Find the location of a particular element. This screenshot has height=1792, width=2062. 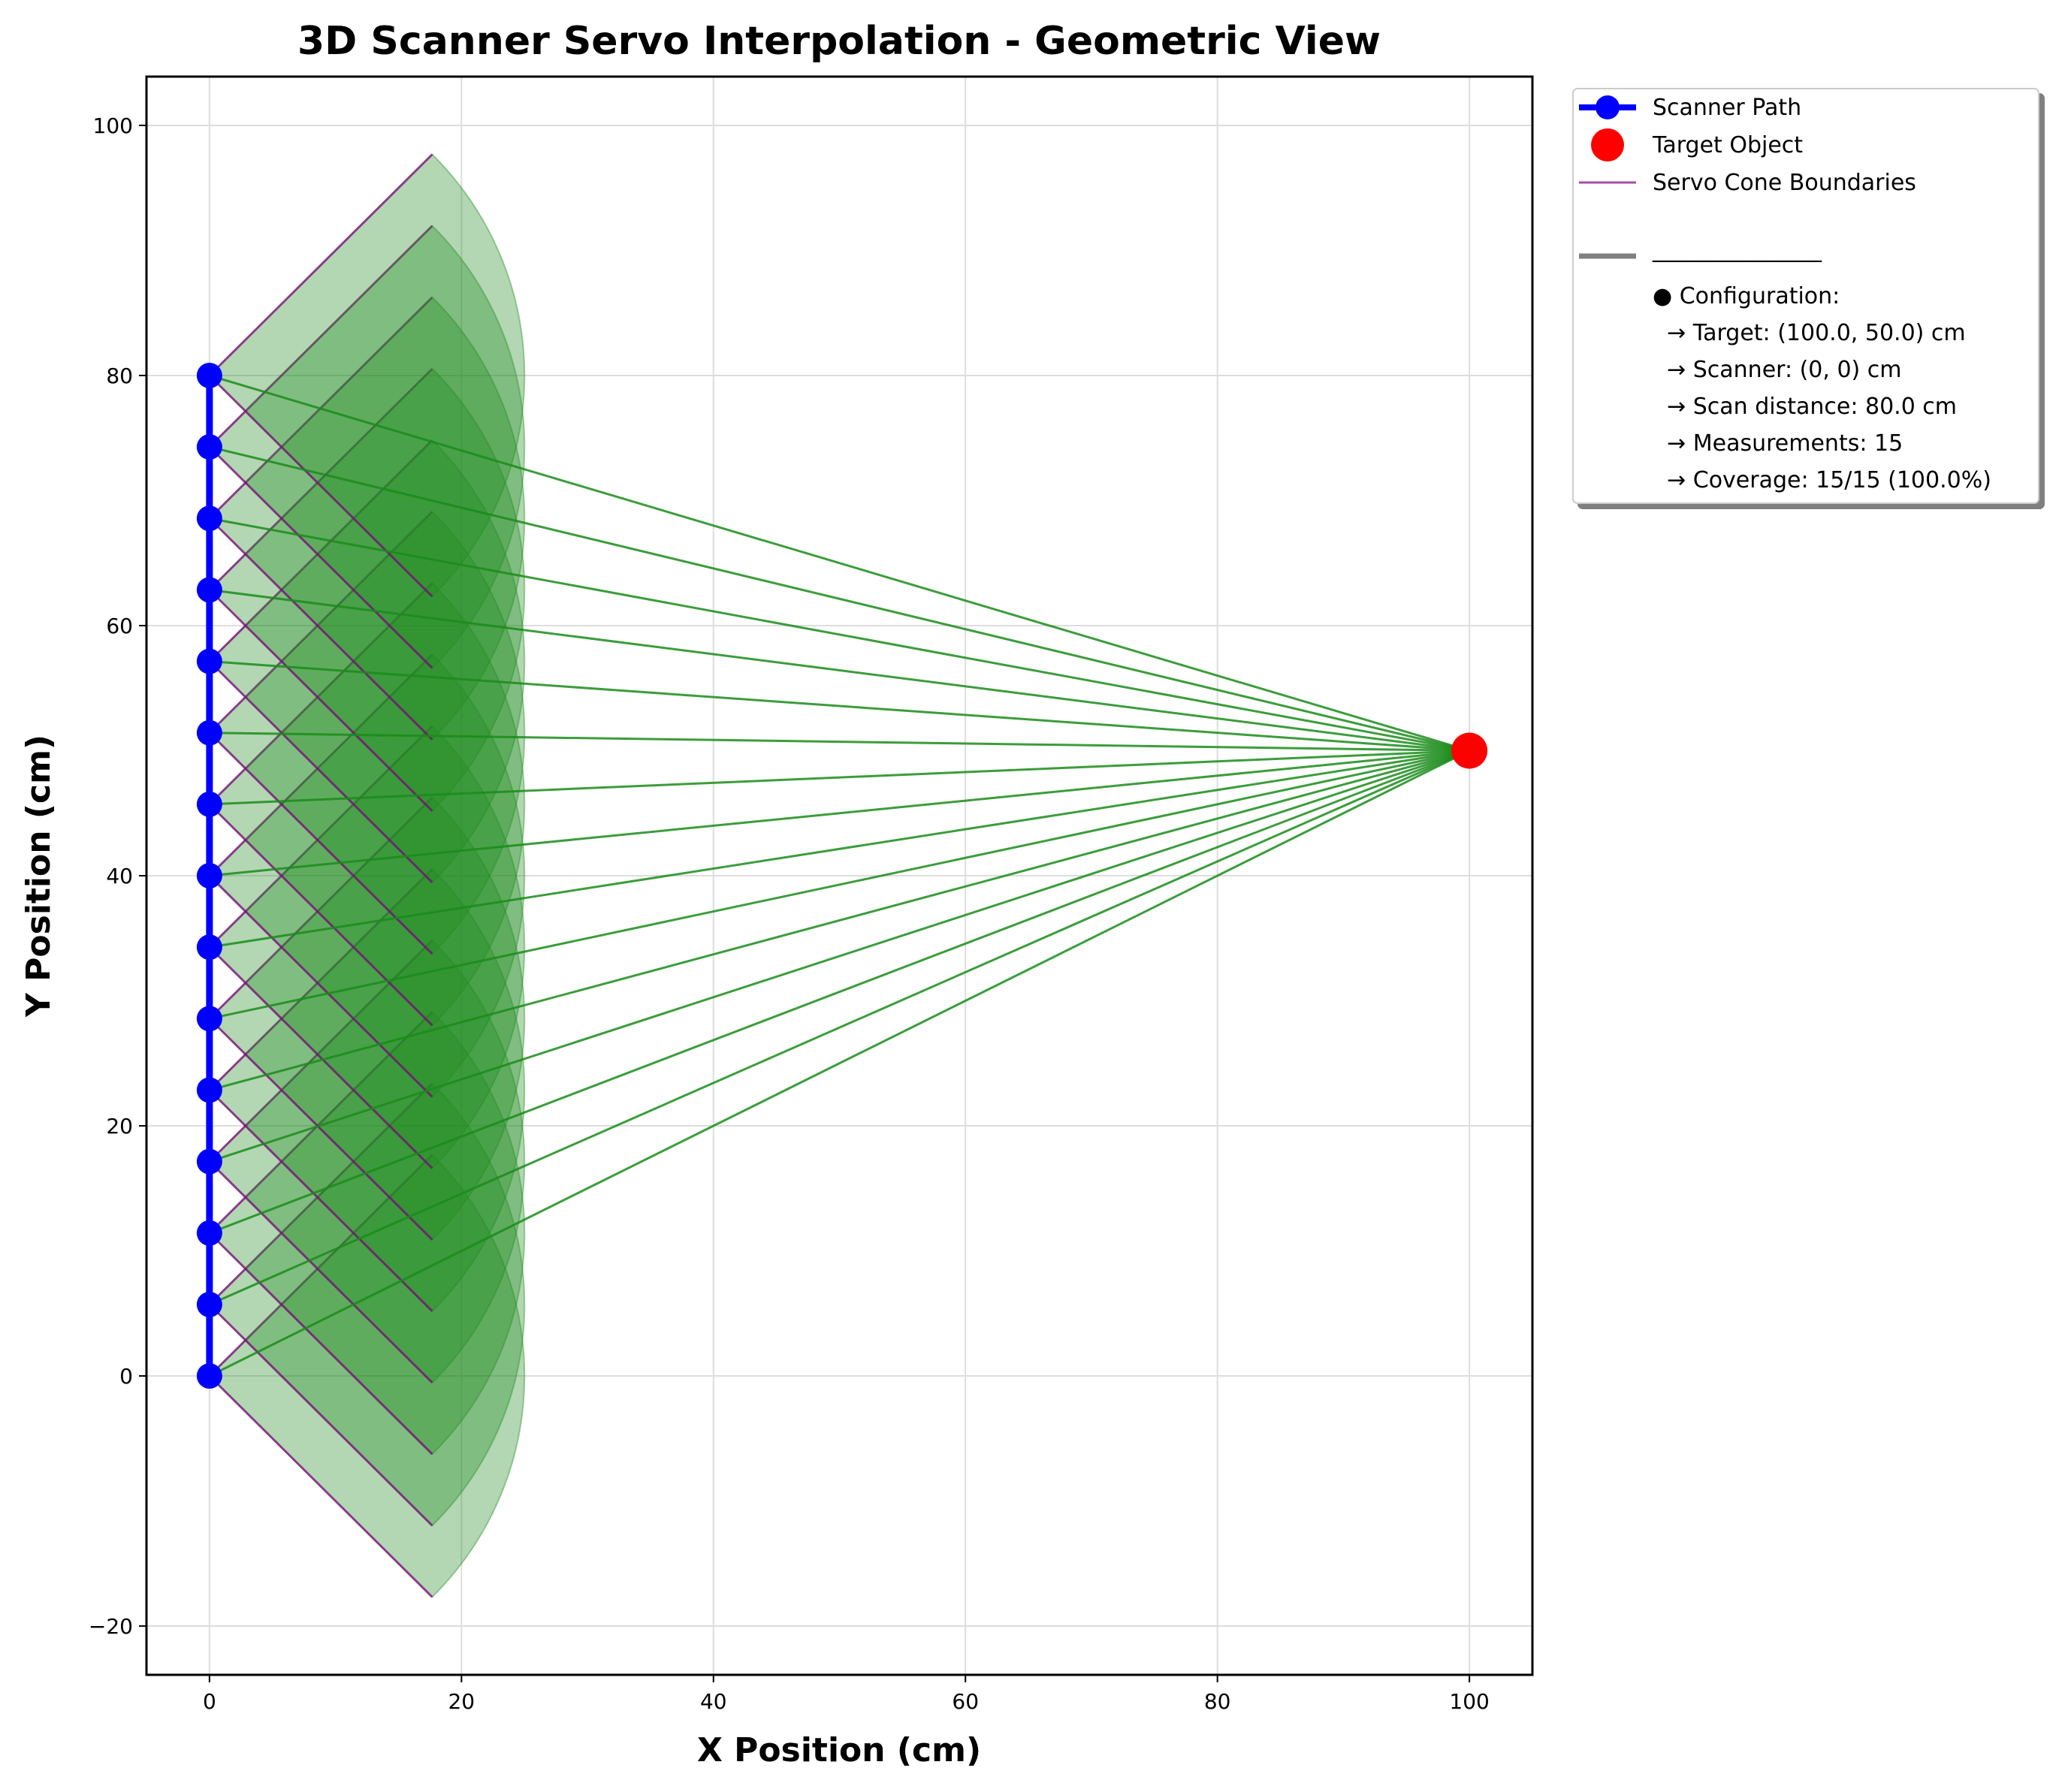

y-tick-label: 20 is located at coordinates (119, 1126).